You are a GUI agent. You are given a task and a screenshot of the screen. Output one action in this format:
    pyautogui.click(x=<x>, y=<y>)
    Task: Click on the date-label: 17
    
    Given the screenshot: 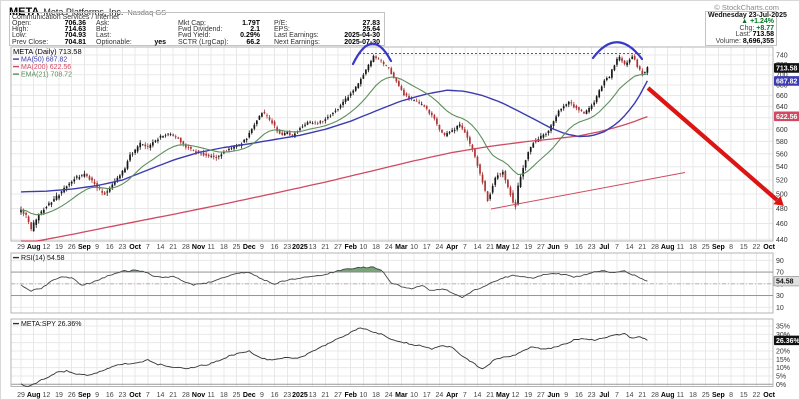 What is the action you would take?
    pyautogui.click(x=427, y=247)
    